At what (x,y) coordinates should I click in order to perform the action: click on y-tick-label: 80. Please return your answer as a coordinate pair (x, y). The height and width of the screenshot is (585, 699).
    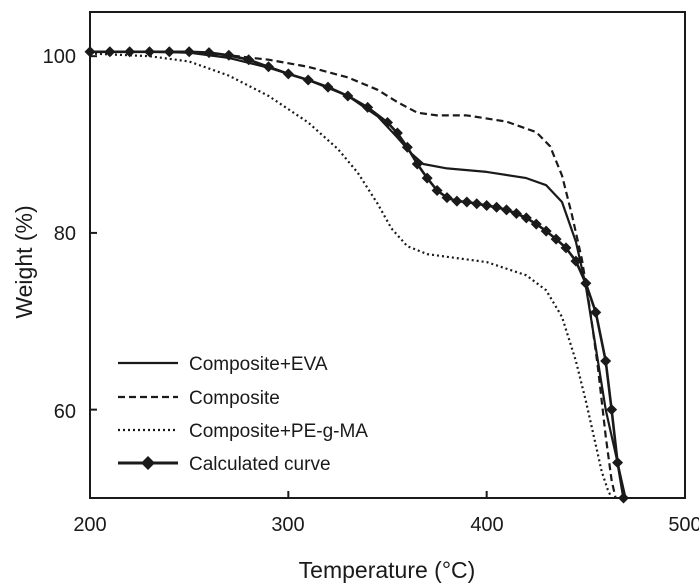
    Looking at the image, I should click on (65, 234).